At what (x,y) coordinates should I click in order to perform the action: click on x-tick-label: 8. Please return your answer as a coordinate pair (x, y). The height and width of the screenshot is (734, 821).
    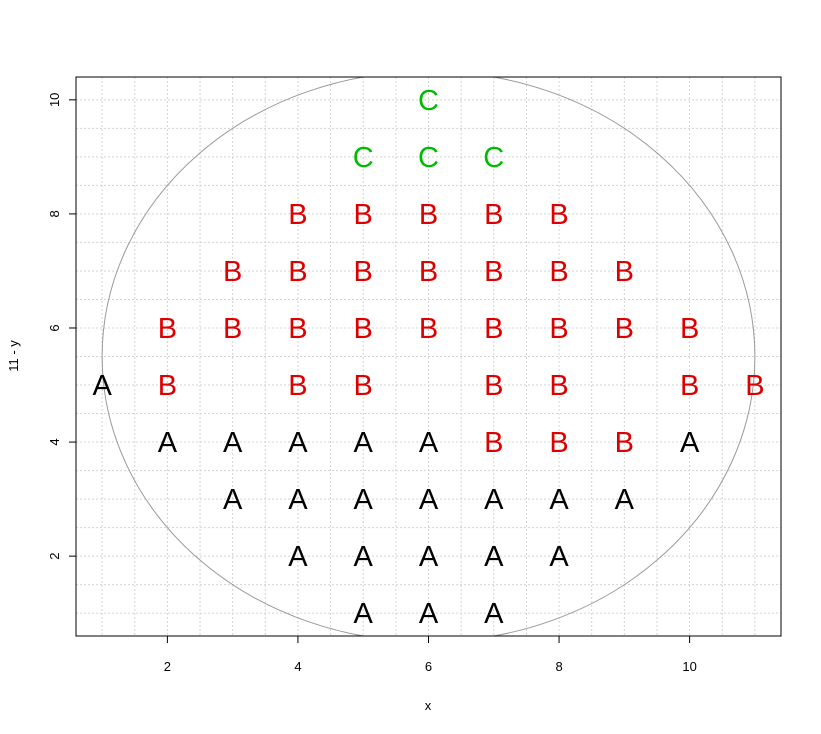
    Looking at the image, I should click on (558, 666).